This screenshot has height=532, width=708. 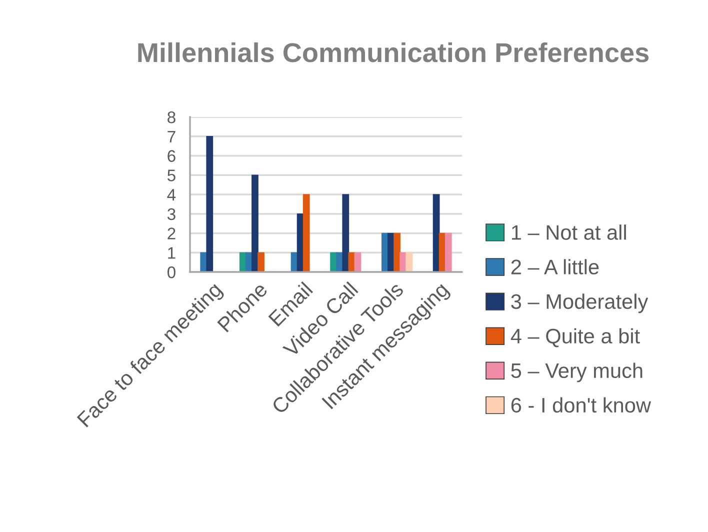 What do you see at coordinates (172, 117) in the screenshot?
I see `y-tick-label: 8` at bounding box center [172, 117].